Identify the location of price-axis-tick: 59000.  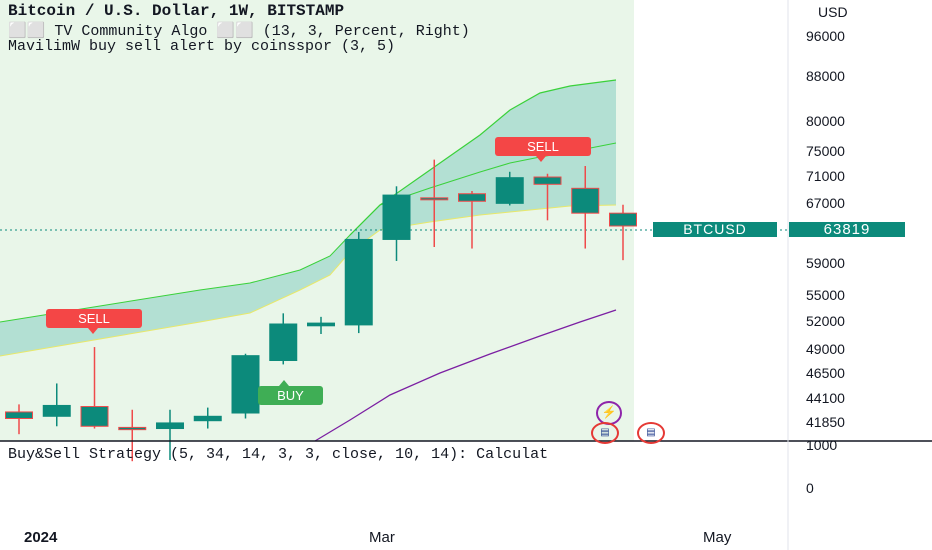
(825, 262).